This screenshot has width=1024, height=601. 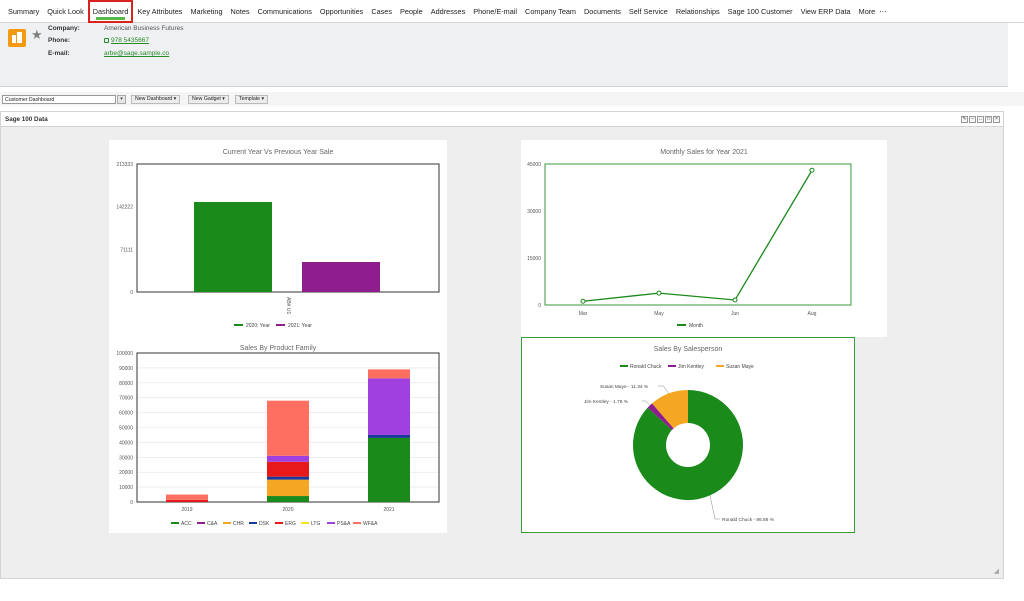 I want to click on dropdown-arrow-icon: ▾, so click(x=121, y=99).